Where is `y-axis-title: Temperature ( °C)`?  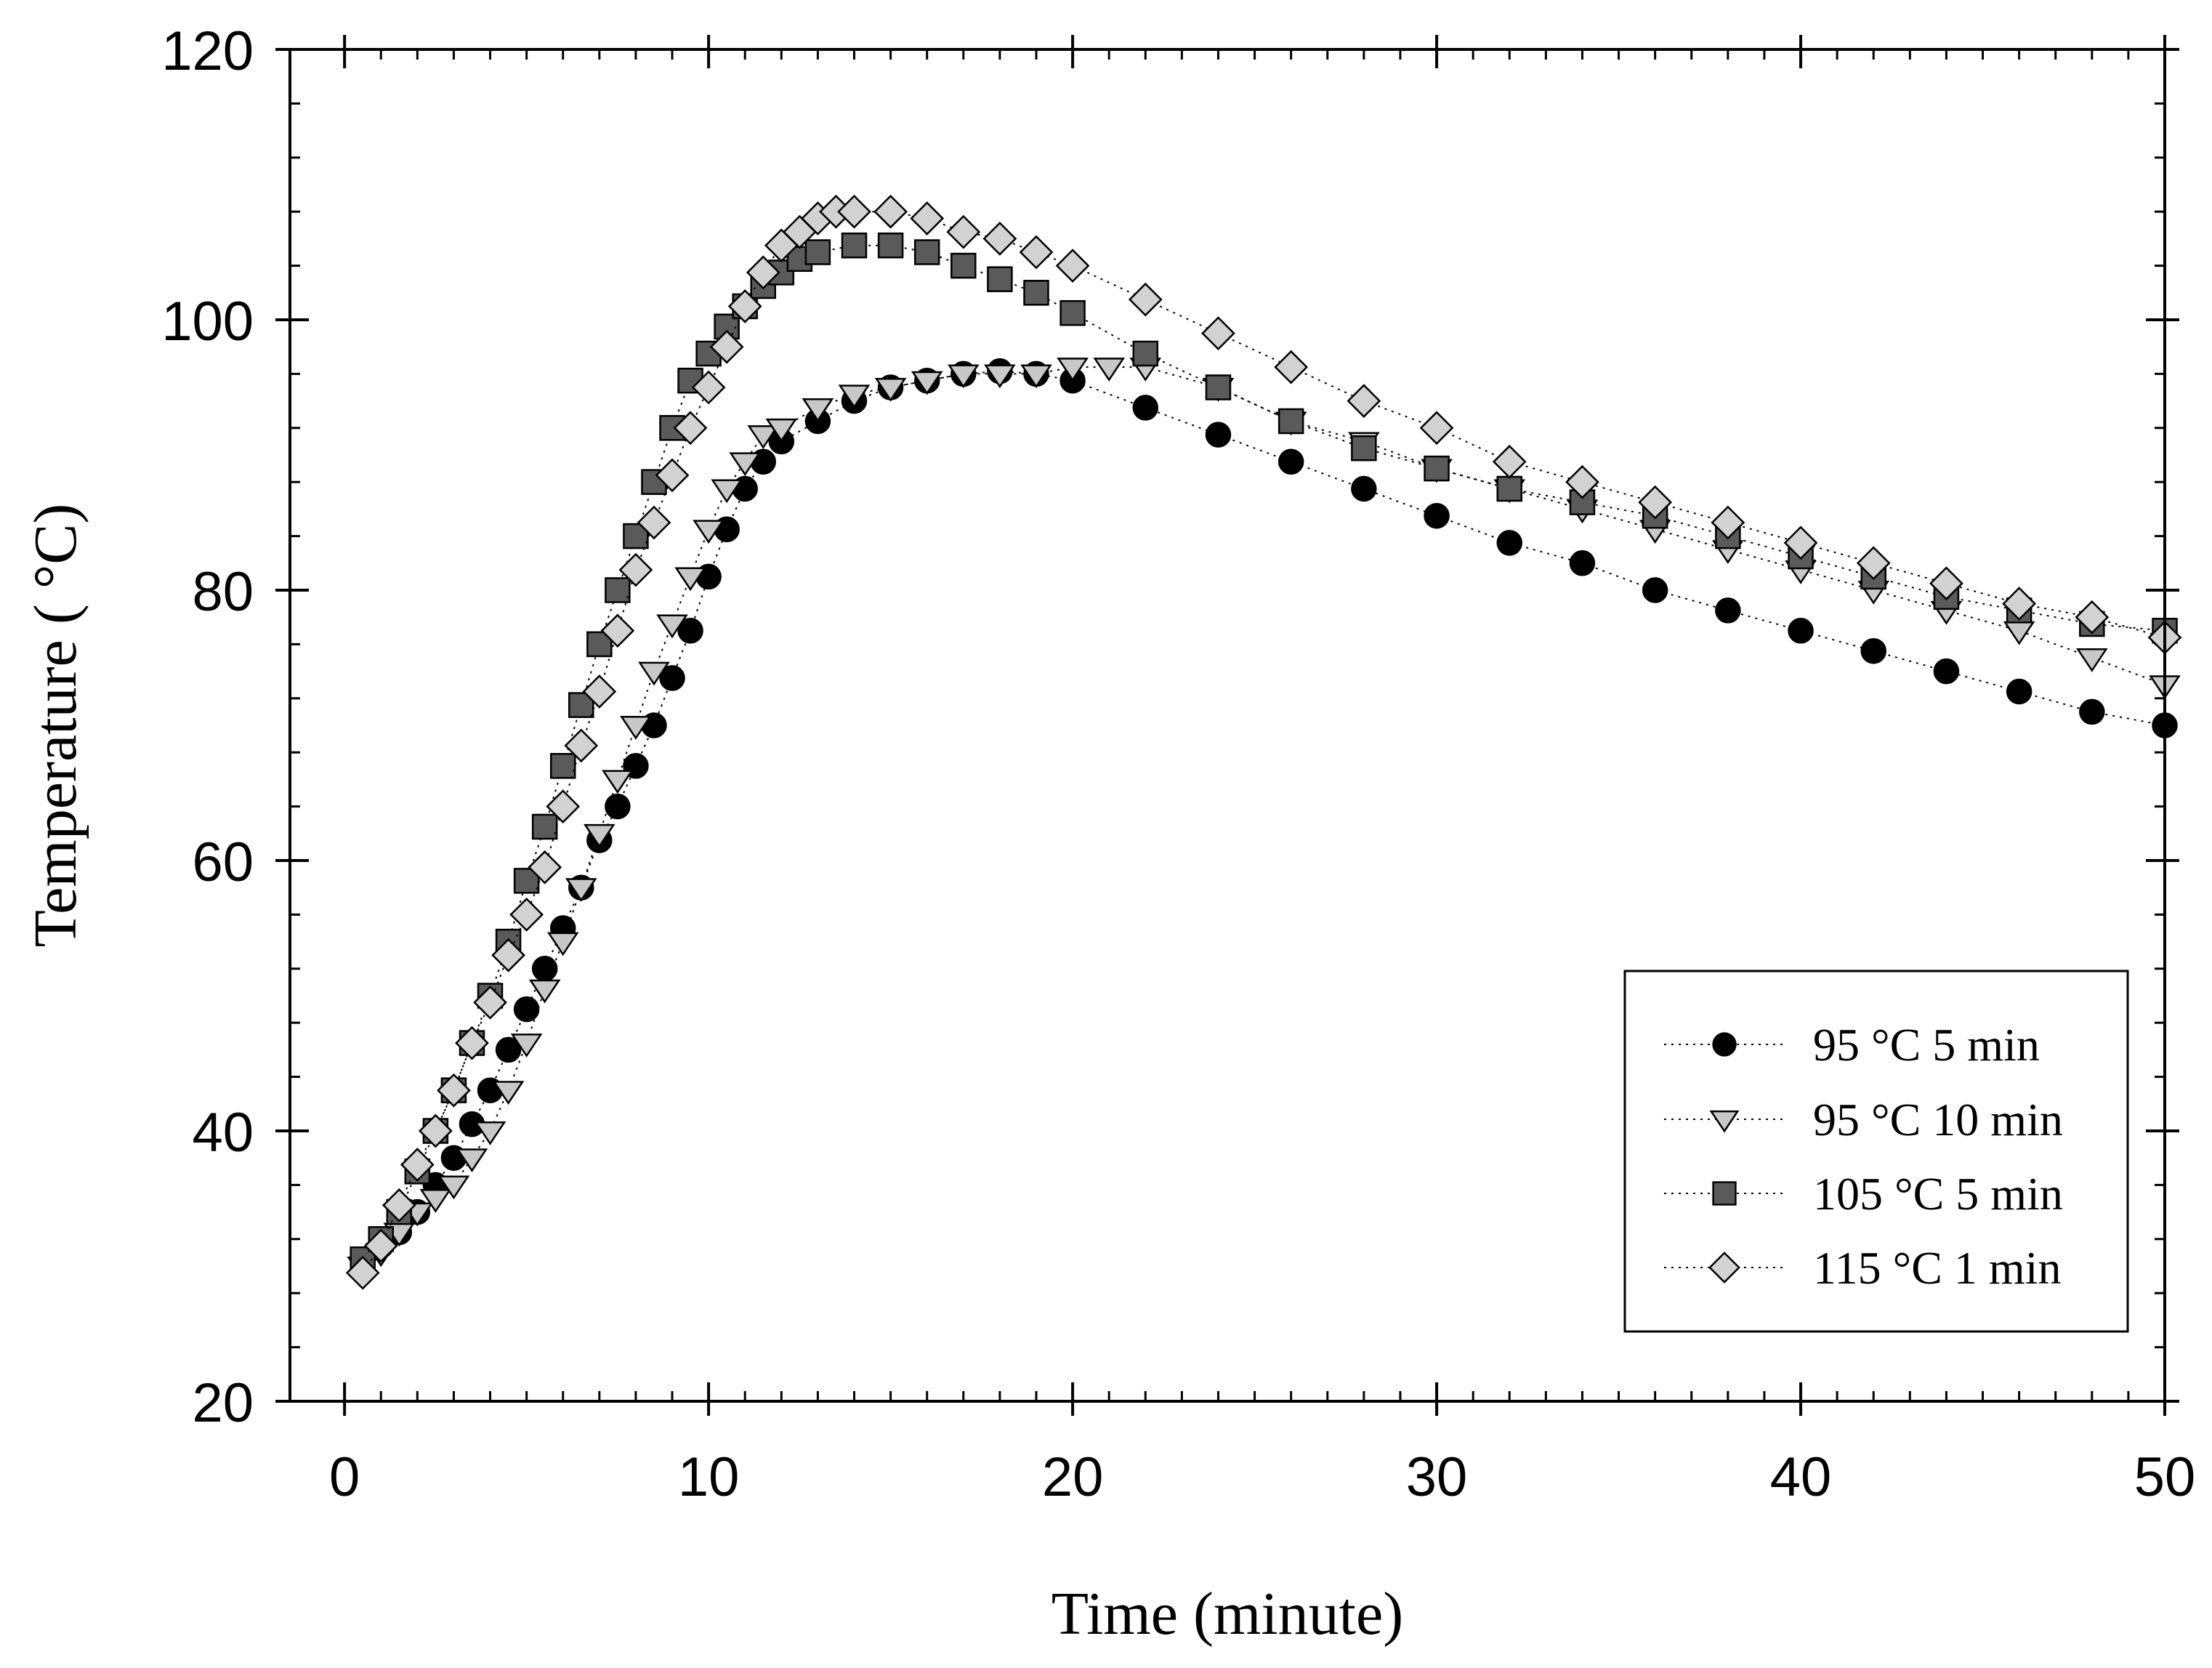
y-axis-title: Temperature ( °C) is located at coordinates (55, 726).